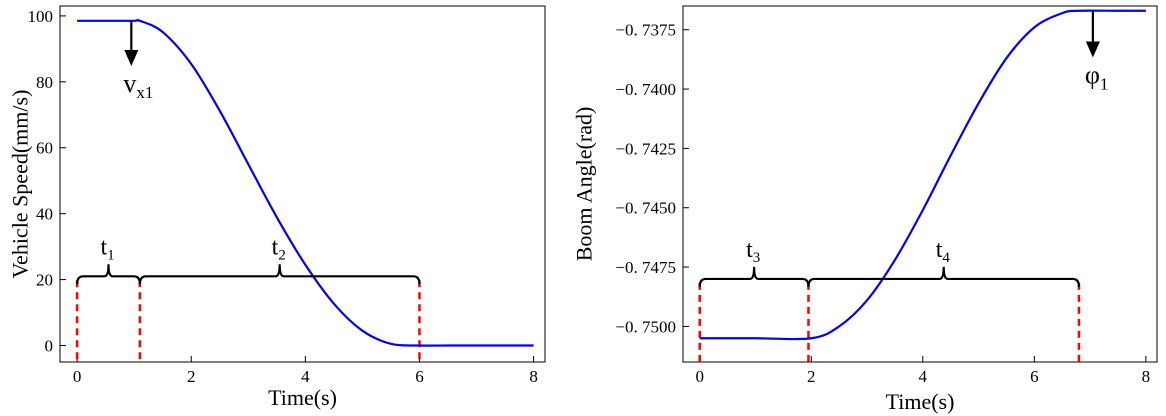 The width and height of the screenshot is (1166, 416). What do you see at coordinates (44, 280) in the screenshot?
I see `y-tick-label: 20` at bounding box center [44, 280].